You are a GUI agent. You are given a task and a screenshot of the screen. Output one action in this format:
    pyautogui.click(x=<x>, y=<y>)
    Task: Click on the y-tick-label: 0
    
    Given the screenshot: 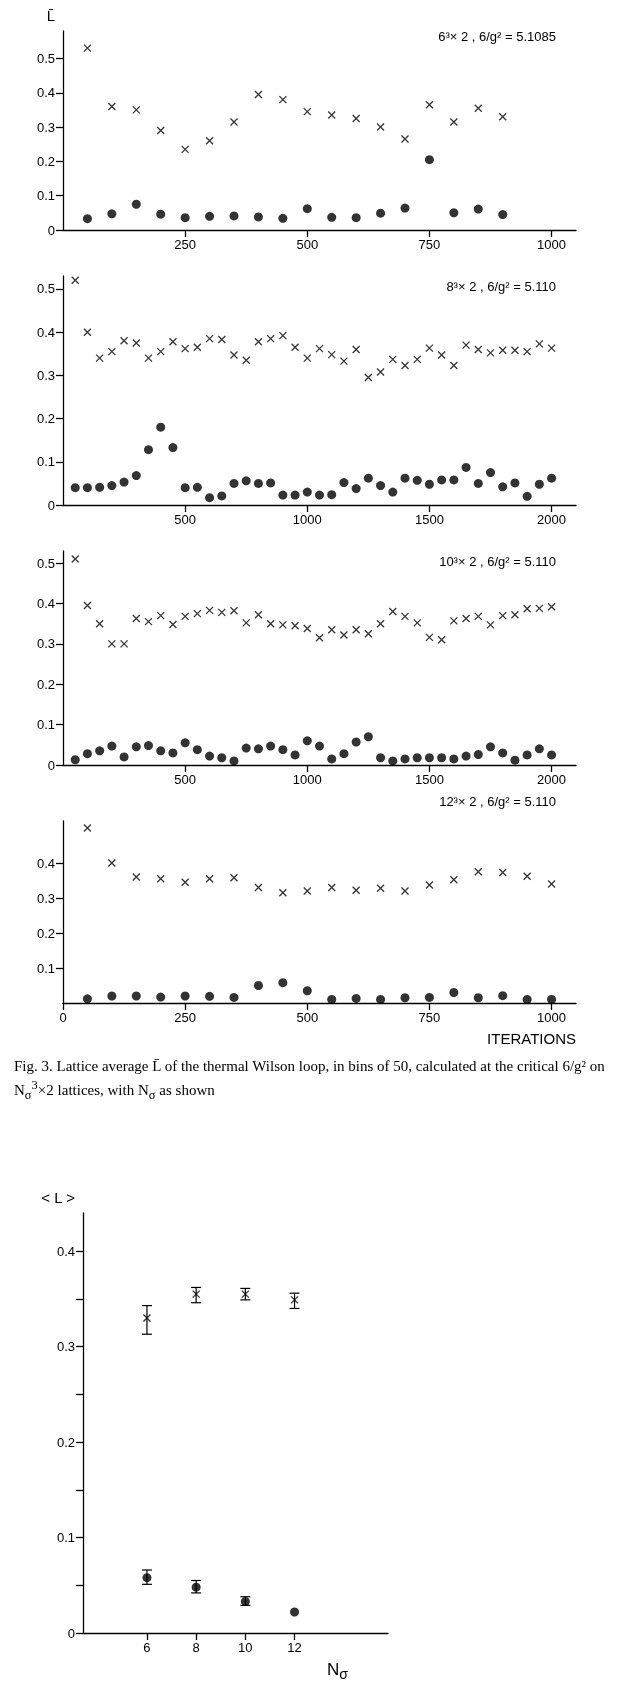 What is the action you would take?
    pyautogui.click(x=71, y=1633)
    